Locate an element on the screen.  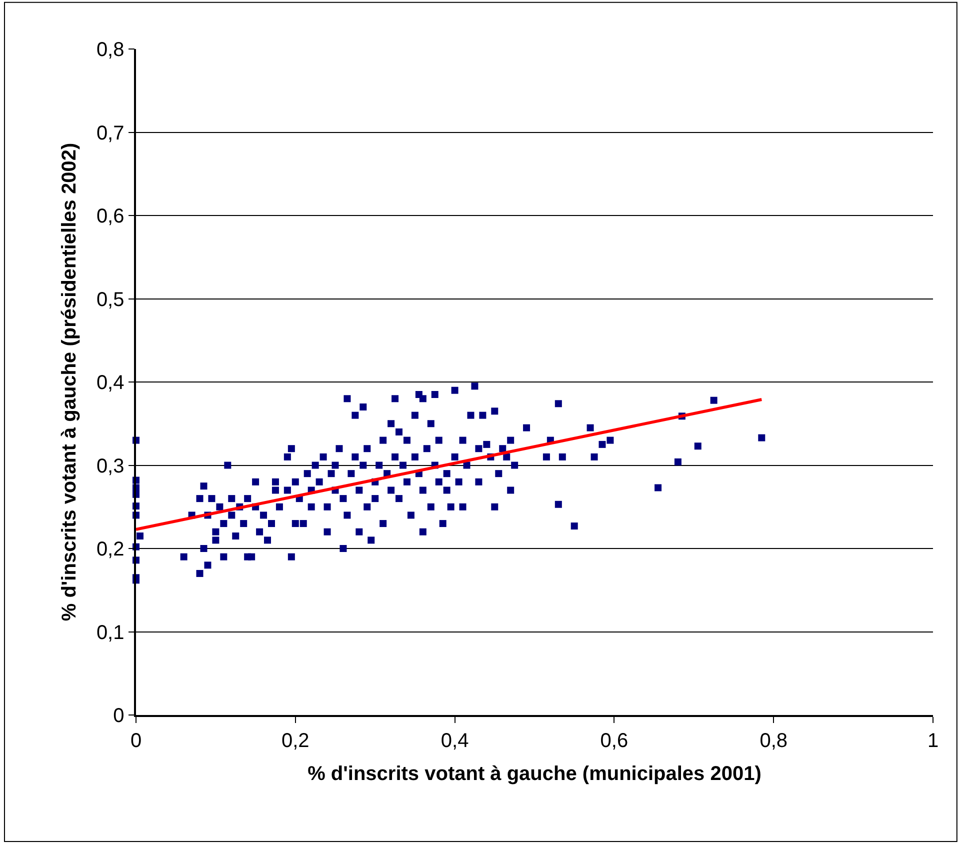
y-tick-label: 0 is located at coordinates (118, 716).